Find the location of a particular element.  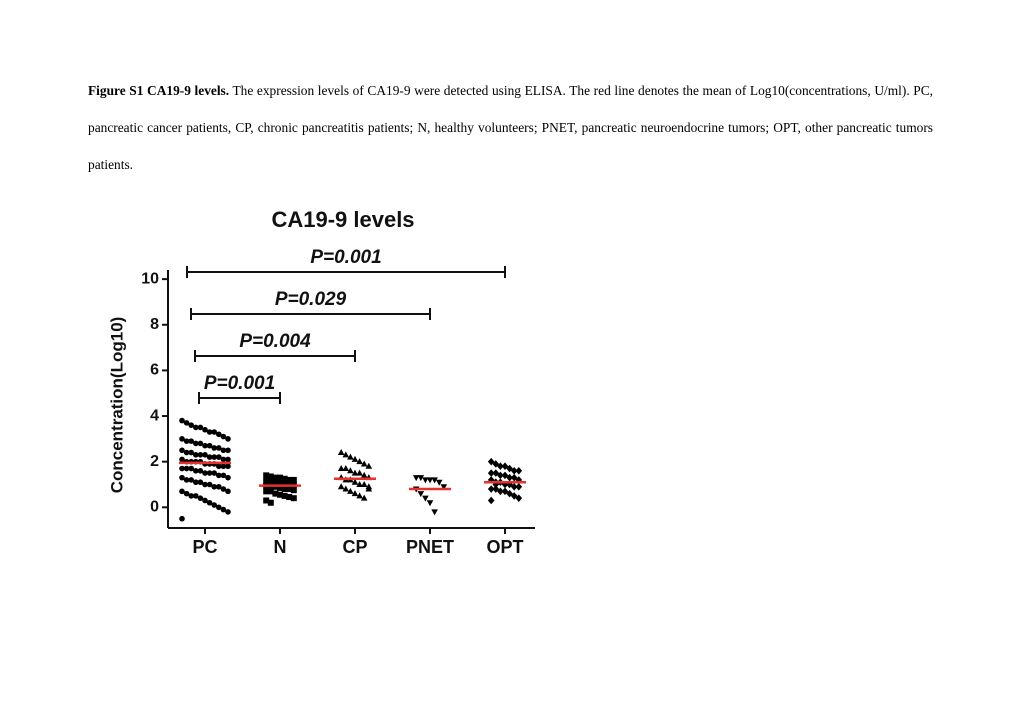

y-tick-label: 2 is located at coordinates (154, 461).